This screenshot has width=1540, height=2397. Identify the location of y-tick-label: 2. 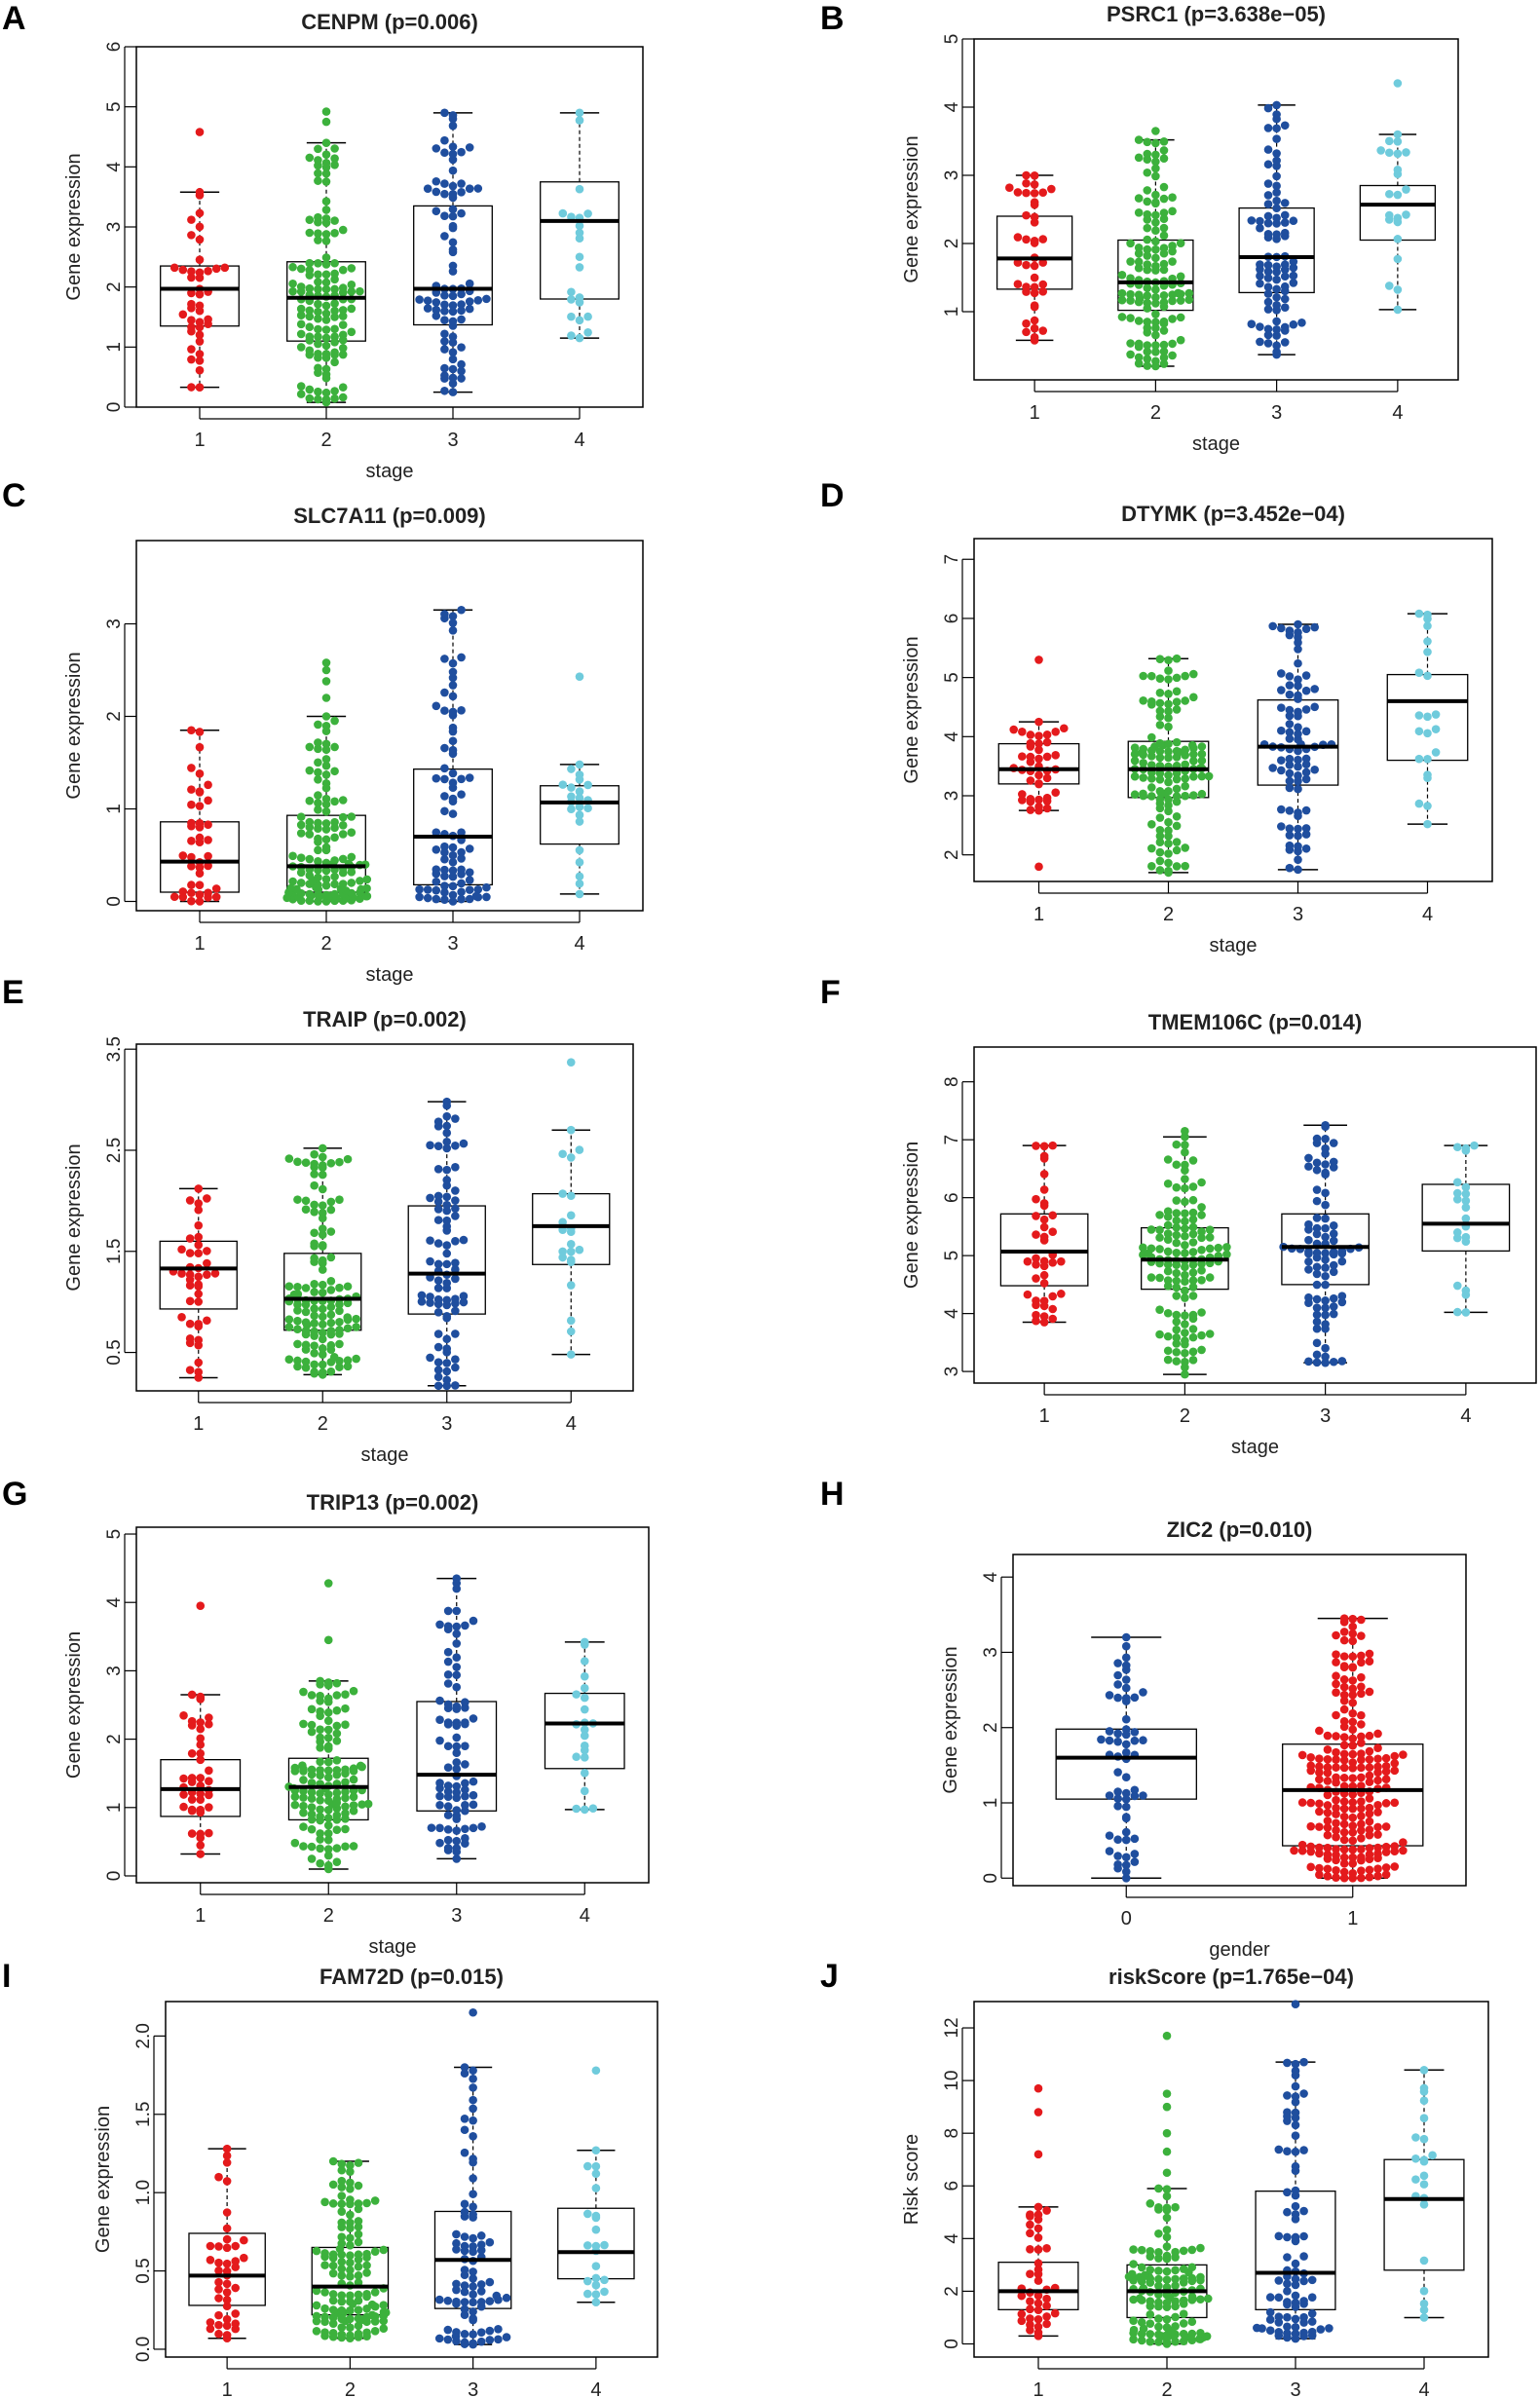
(114, 716).